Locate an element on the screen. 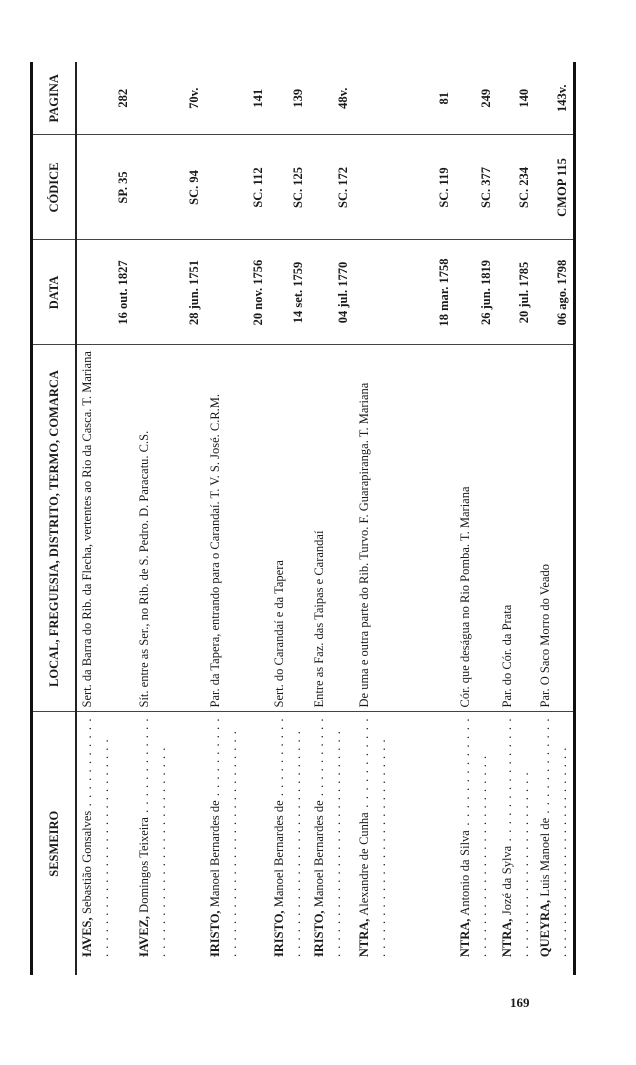  cell-data: 20 jul. 1785 is located at coordinates (516, 292).